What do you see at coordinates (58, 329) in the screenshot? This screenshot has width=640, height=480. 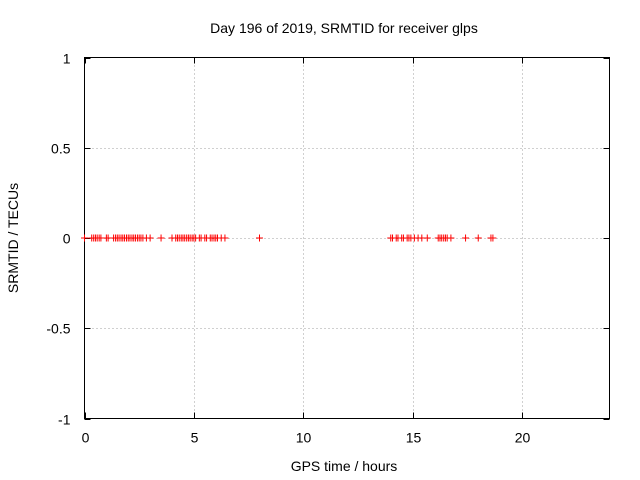 I see `y-tick-label: -0.5` at bounding box center [58, 329].